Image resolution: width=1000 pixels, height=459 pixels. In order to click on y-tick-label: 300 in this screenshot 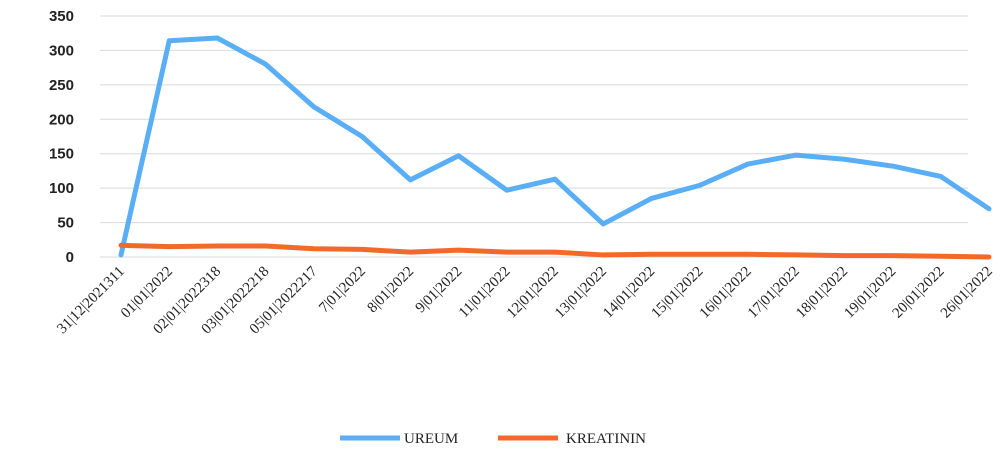, I will do `click(61, 50)`.